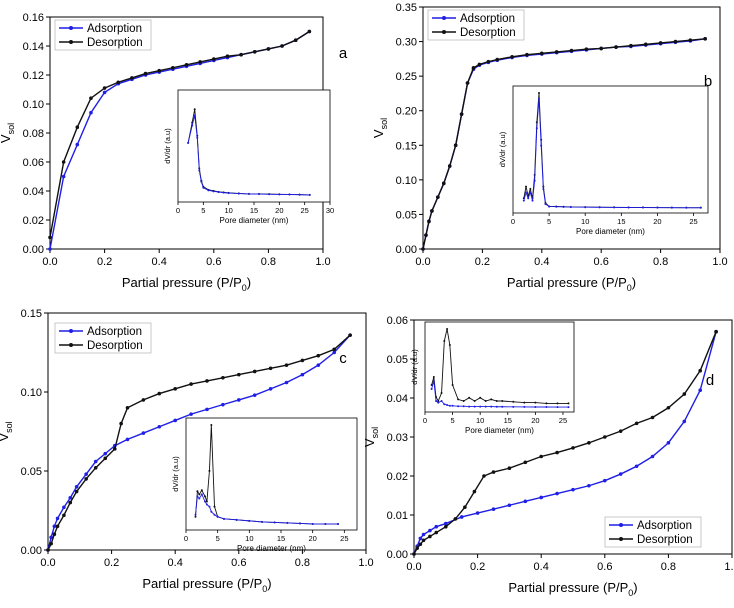 This screenshot has width=734, height=608. I want to click on series-line-desorption, so click(179, 134).